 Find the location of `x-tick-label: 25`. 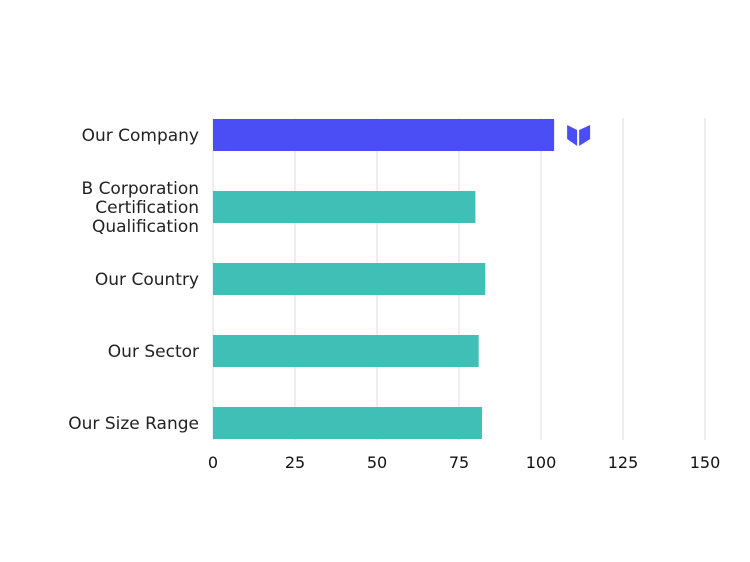

x-tick-label: 25 is located at coordinates (295, 462).